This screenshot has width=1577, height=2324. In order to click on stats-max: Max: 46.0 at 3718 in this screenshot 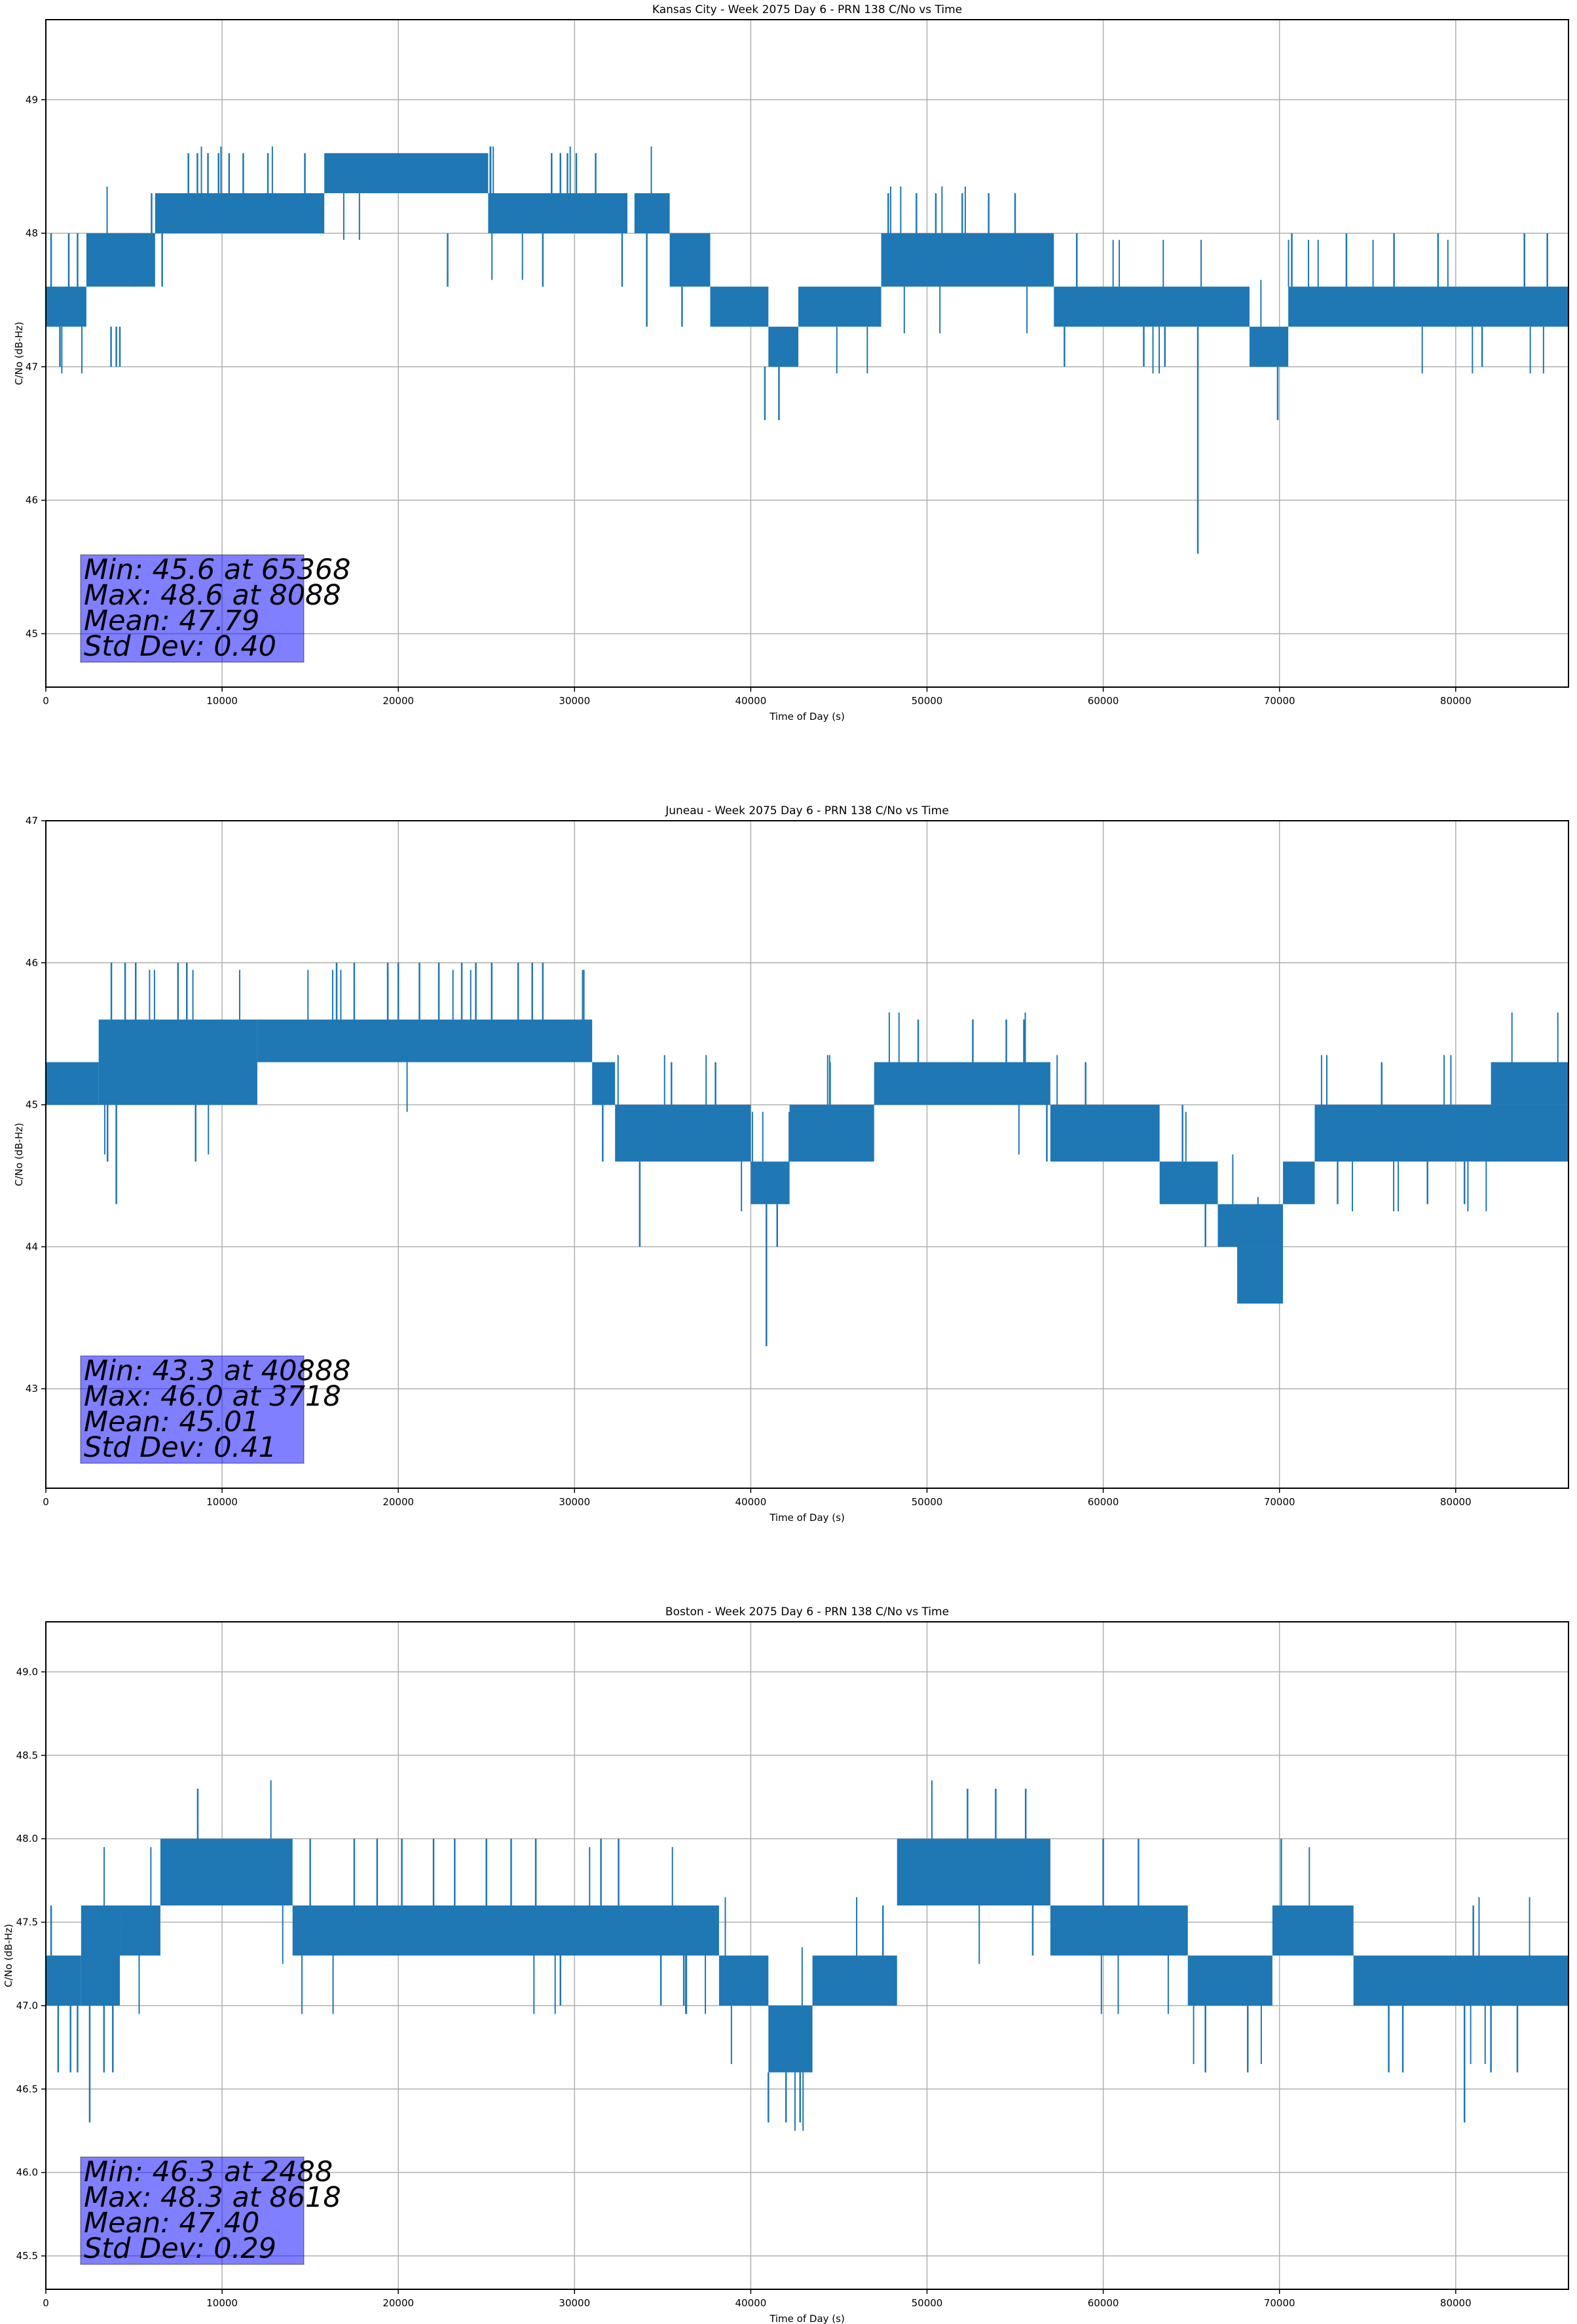, I will do `click(212, 1396)`.